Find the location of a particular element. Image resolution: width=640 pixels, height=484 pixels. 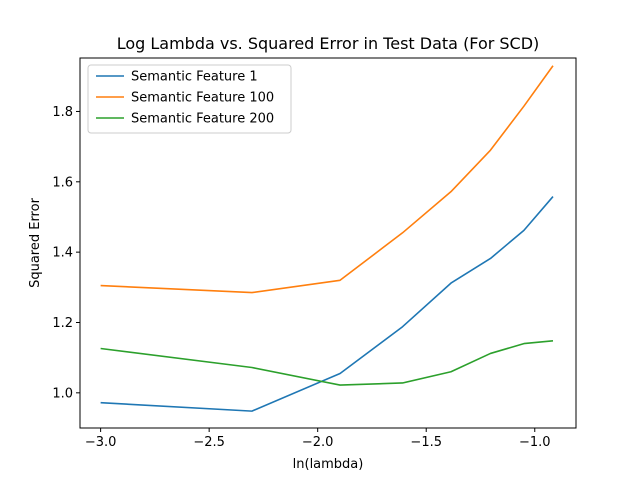

y-tick-label: 1.4 is located at coordinates (62, 253).